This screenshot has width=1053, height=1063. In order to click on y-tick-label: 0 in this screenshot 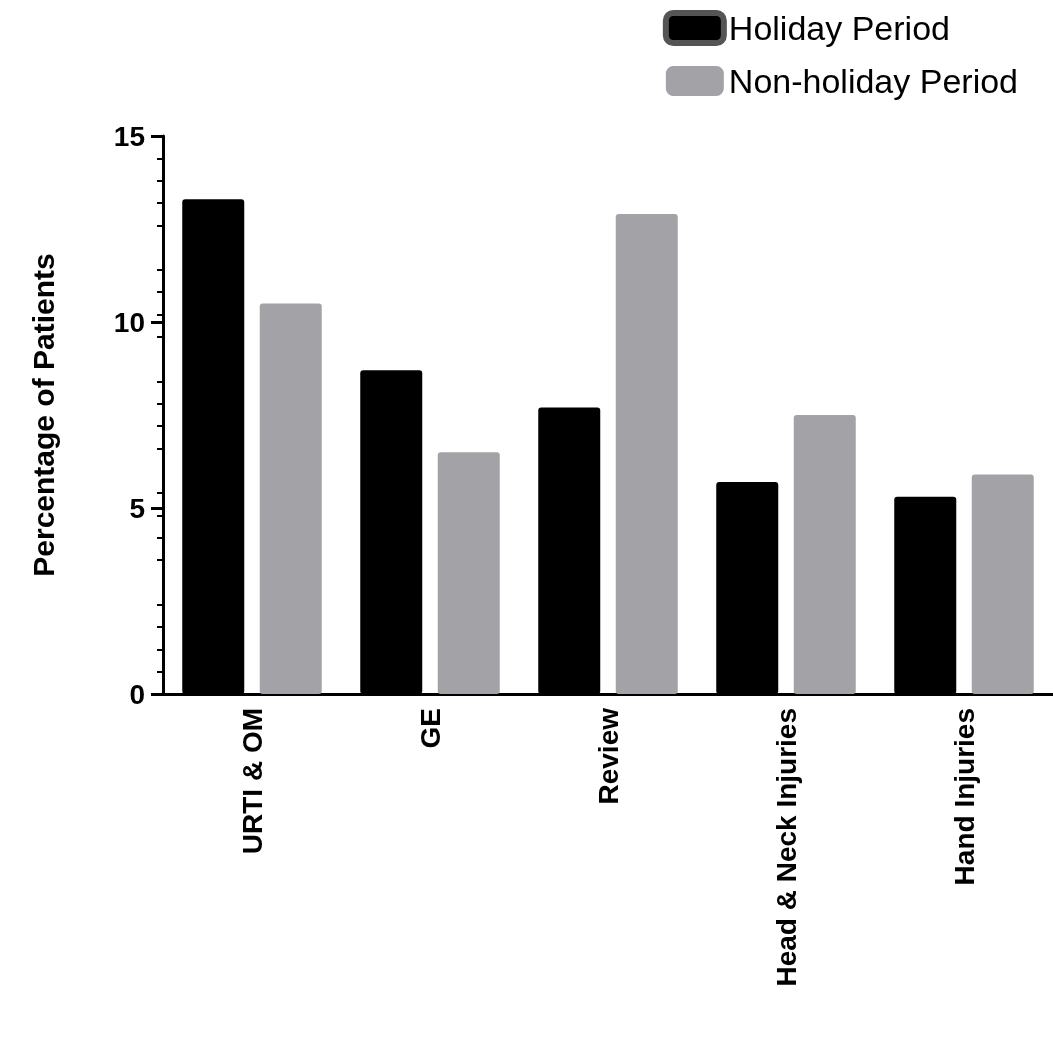, I will do `click(137, 694)`.